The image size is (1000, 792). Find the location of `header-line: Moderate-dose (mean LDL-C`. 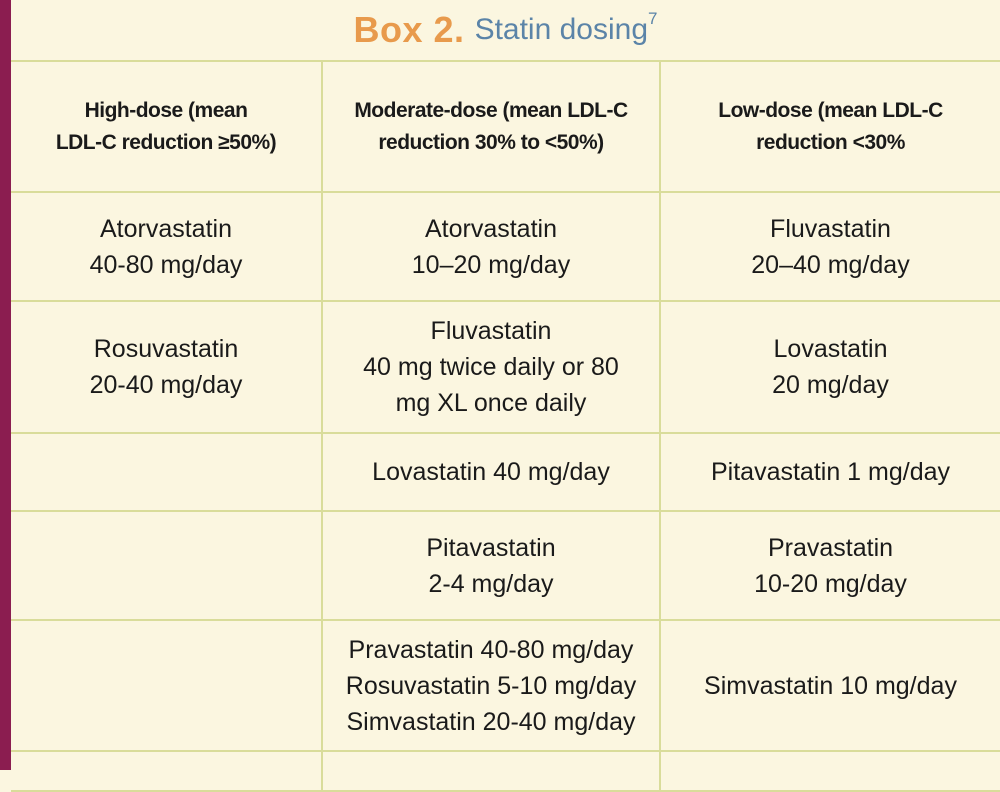

header-line: Moderate-dose (mean LDL-C is located at coordinates (491, 110).